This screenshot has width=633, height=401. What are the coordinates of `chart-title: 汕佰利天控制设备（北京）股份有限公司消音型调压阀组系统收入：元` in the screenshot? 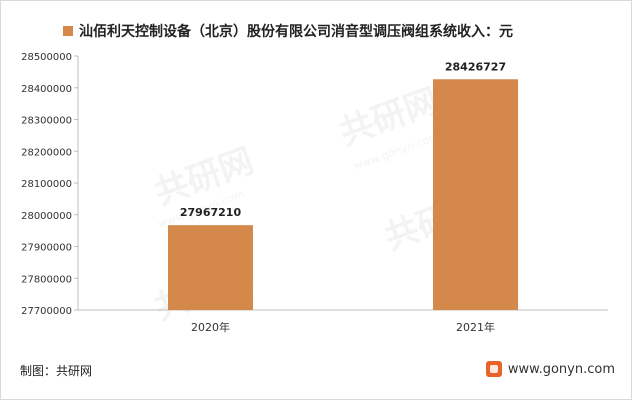 It's located at (296, 31).